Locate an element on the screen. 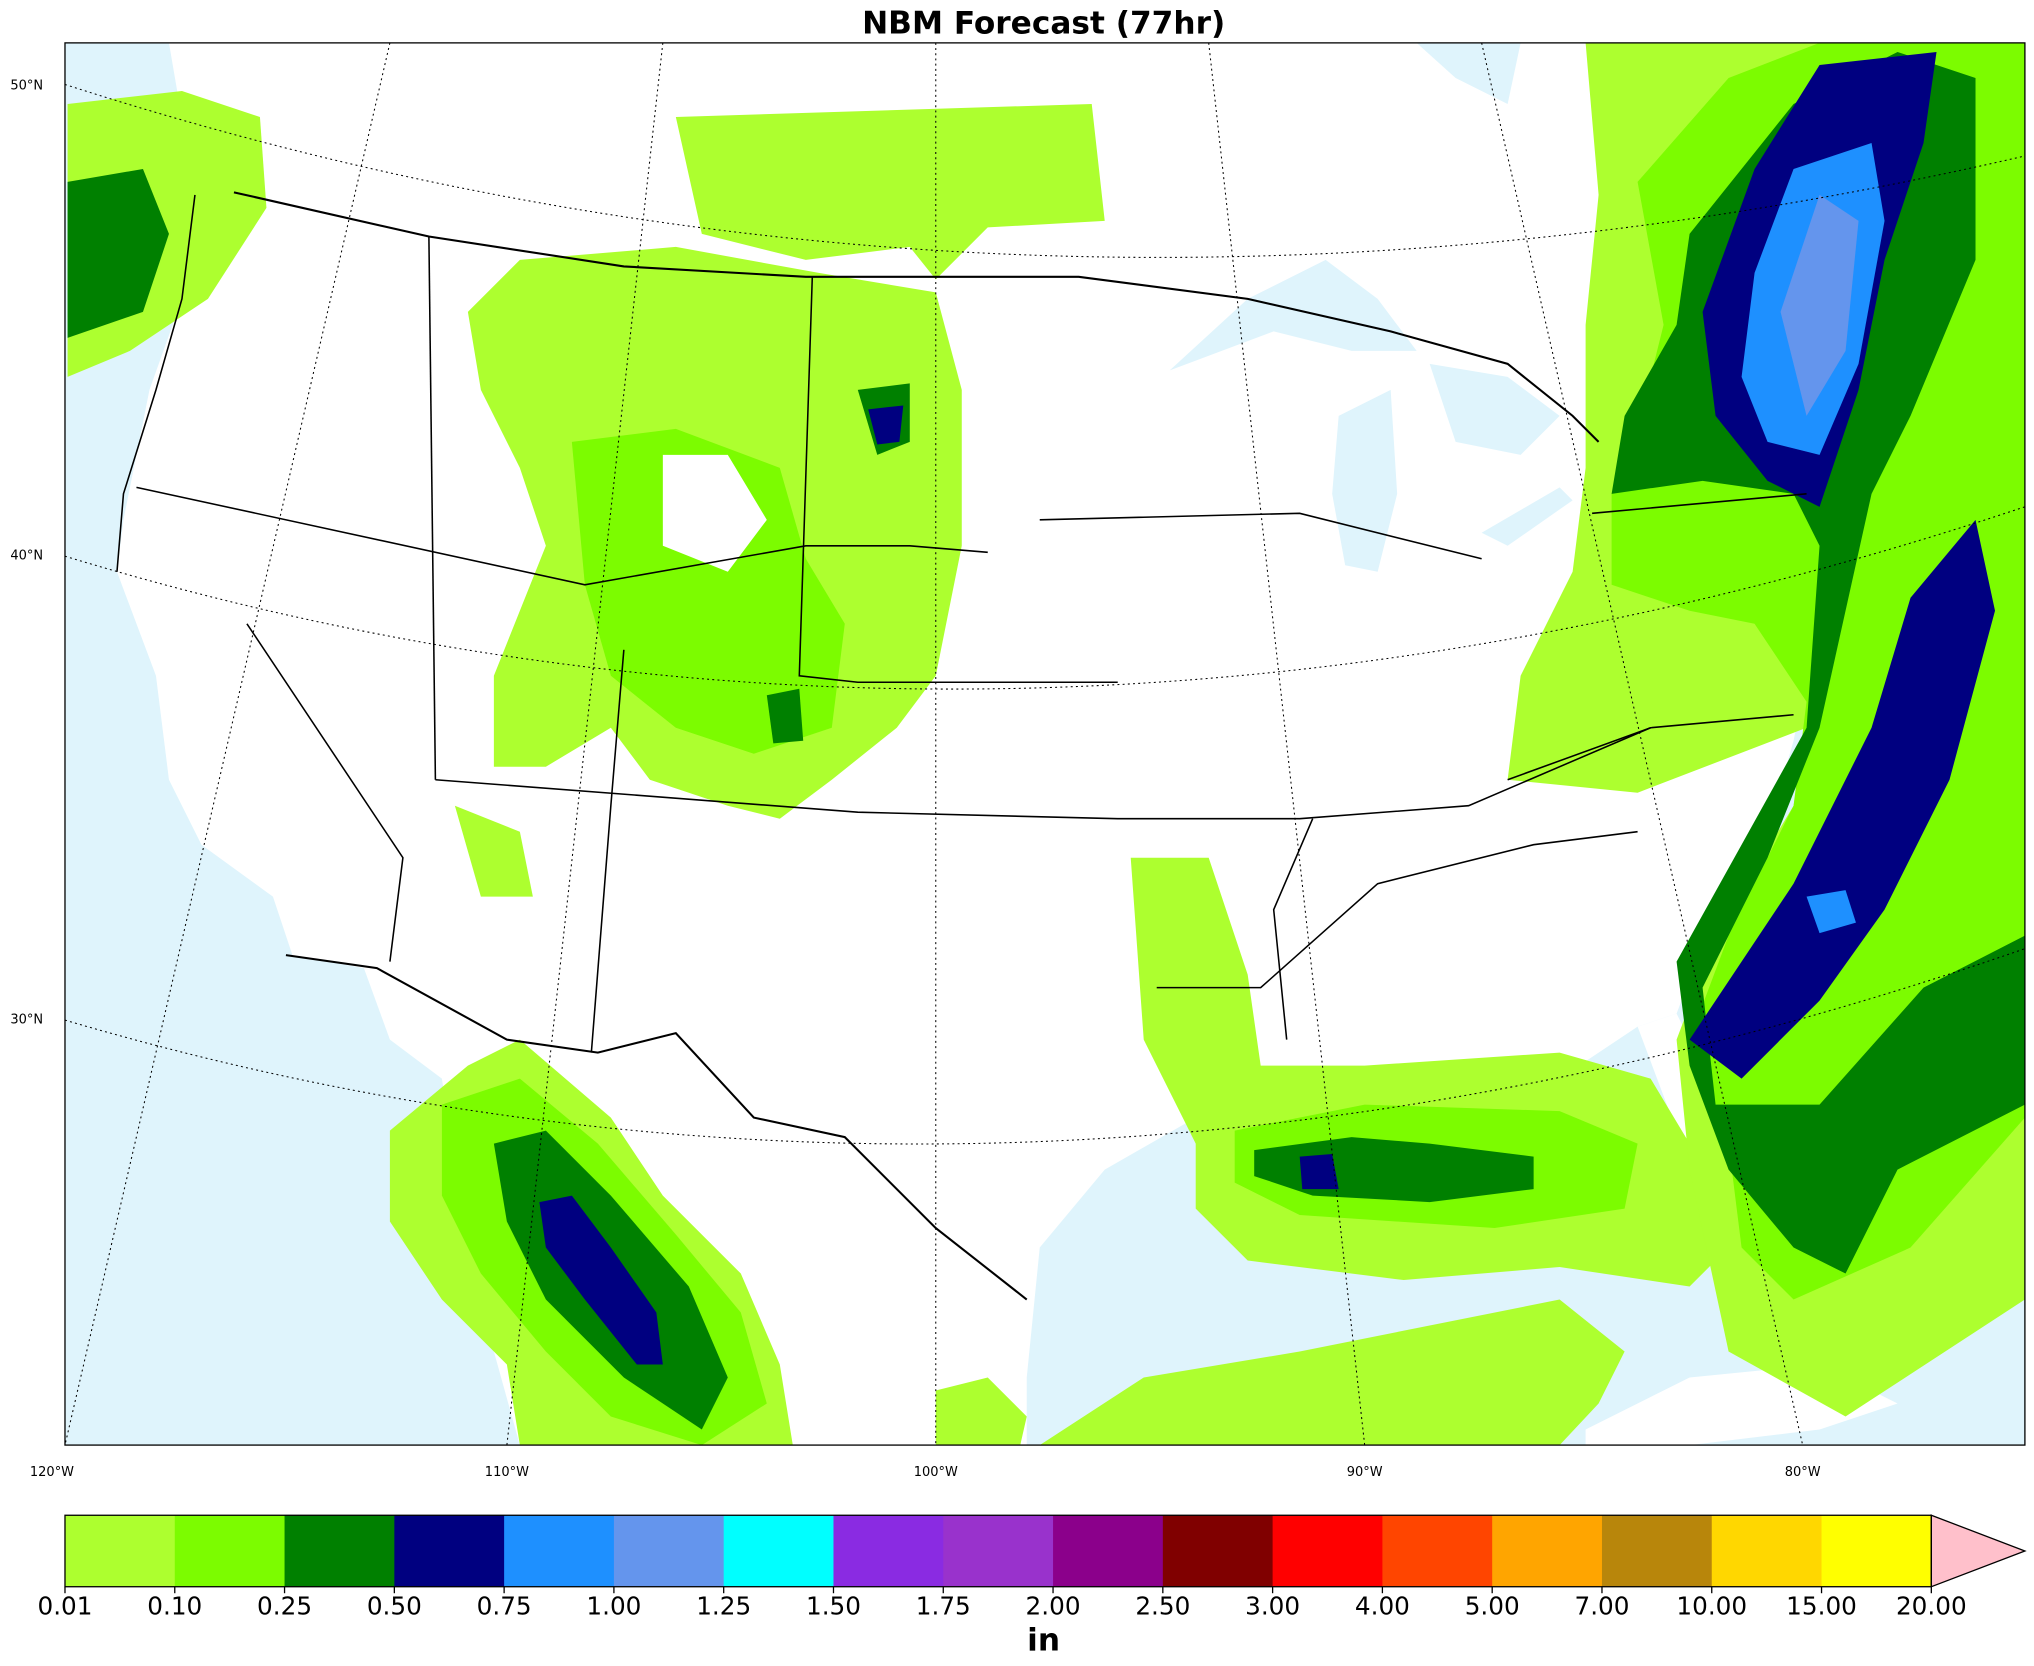 This screenshot has width=2034, height=1666. colorbar-tick-label: 10.00 is located at coordinates (1711, 1606).